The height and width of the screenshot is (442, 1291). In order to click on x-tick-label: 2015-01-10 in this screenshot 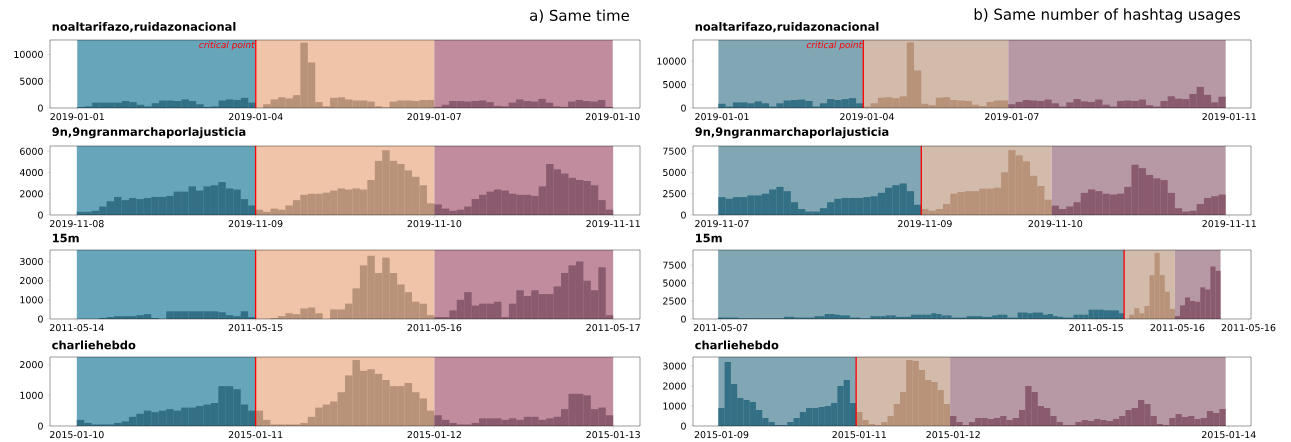, I will do `click(77, 435)`.